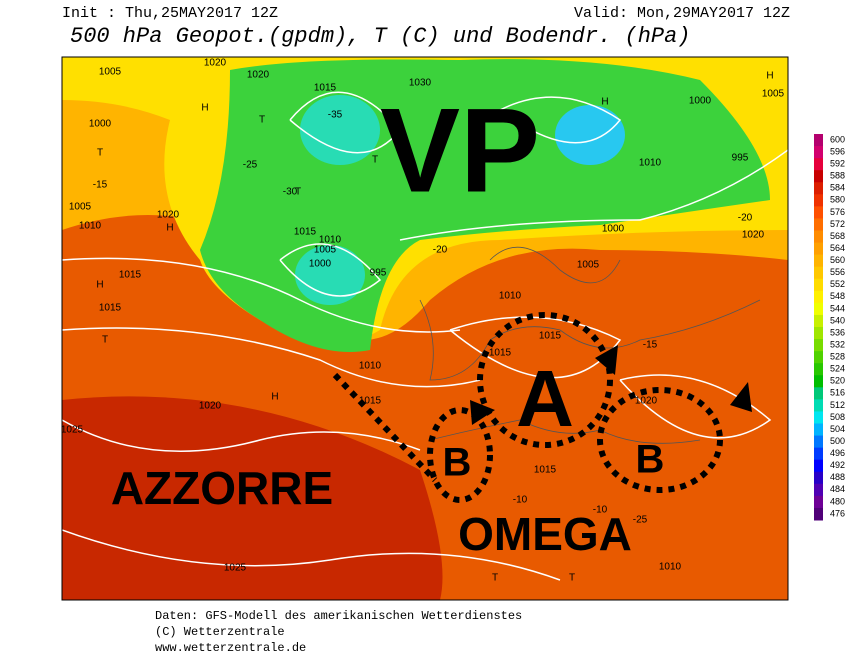 This screenshot has width=850, height=662. I want to click on footer-line: www.wetterzentrale.de, so click(230, 648).